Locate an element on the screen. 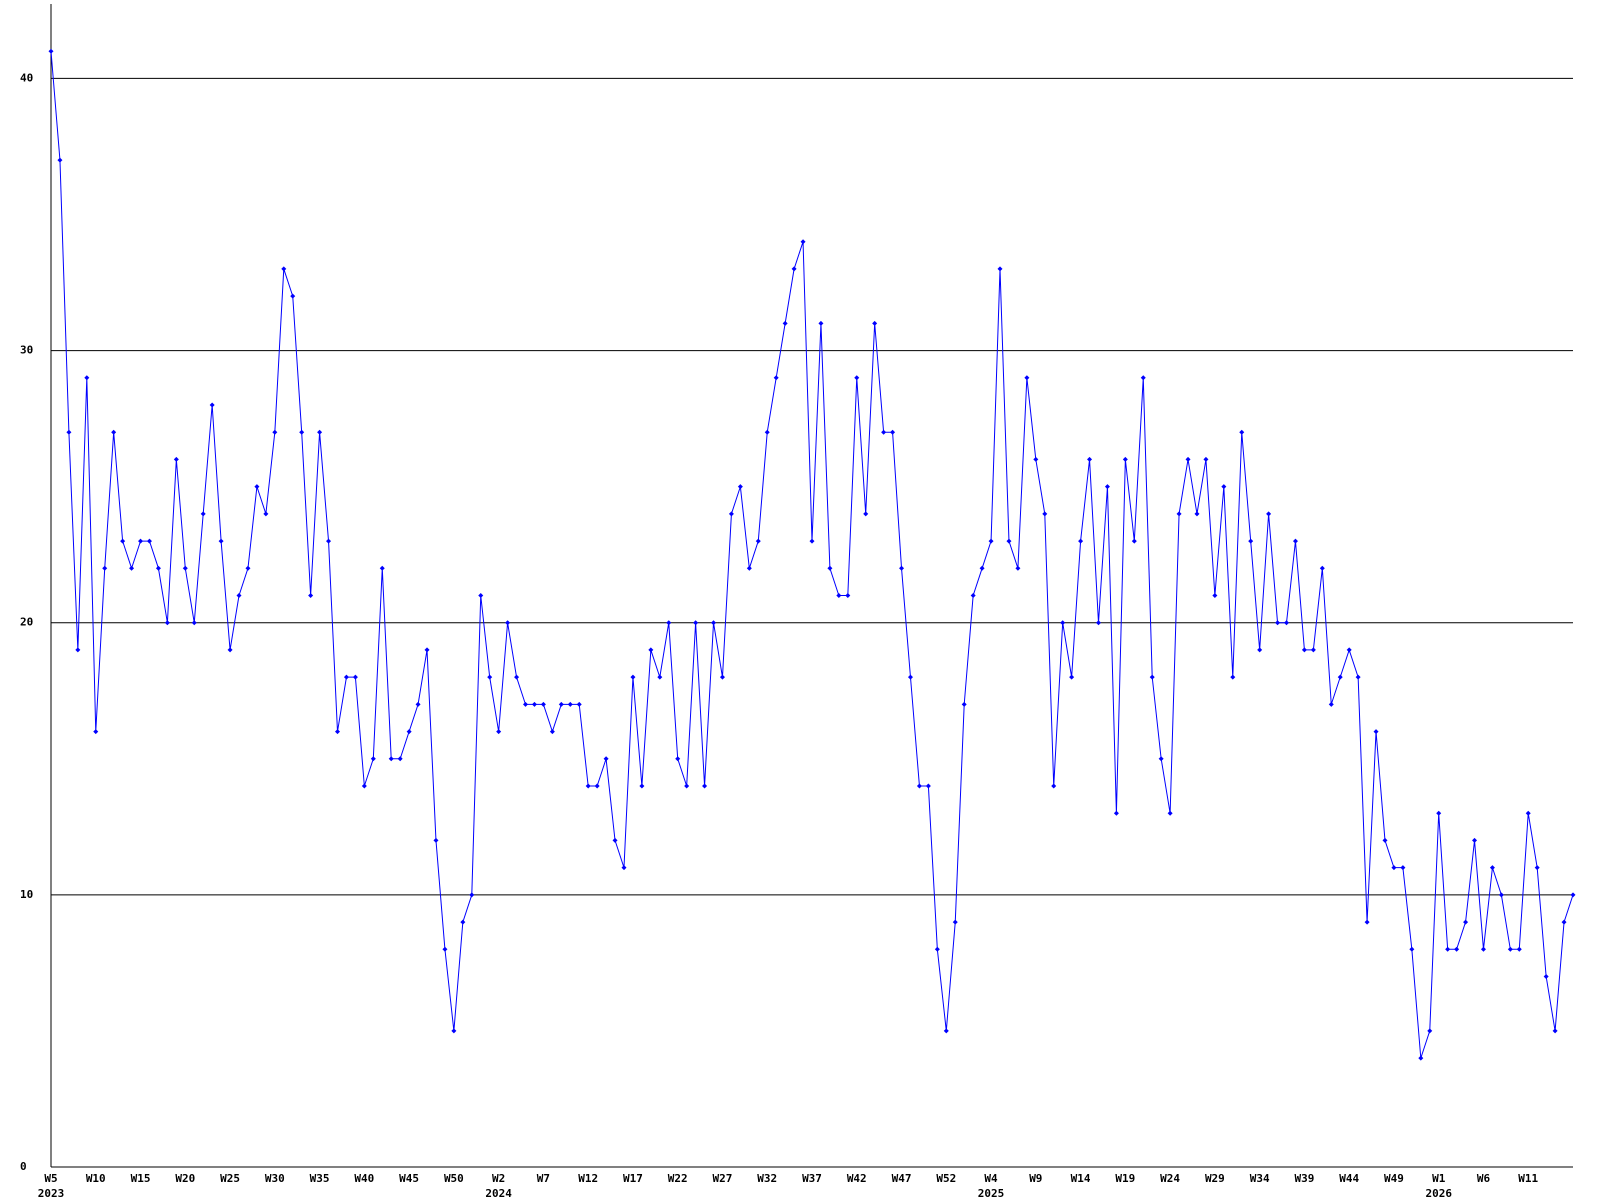 Image resolution: width=1600 pixels, height=1204 pixels. x-tick-label: W4 is located at coordinates (991, 1178).